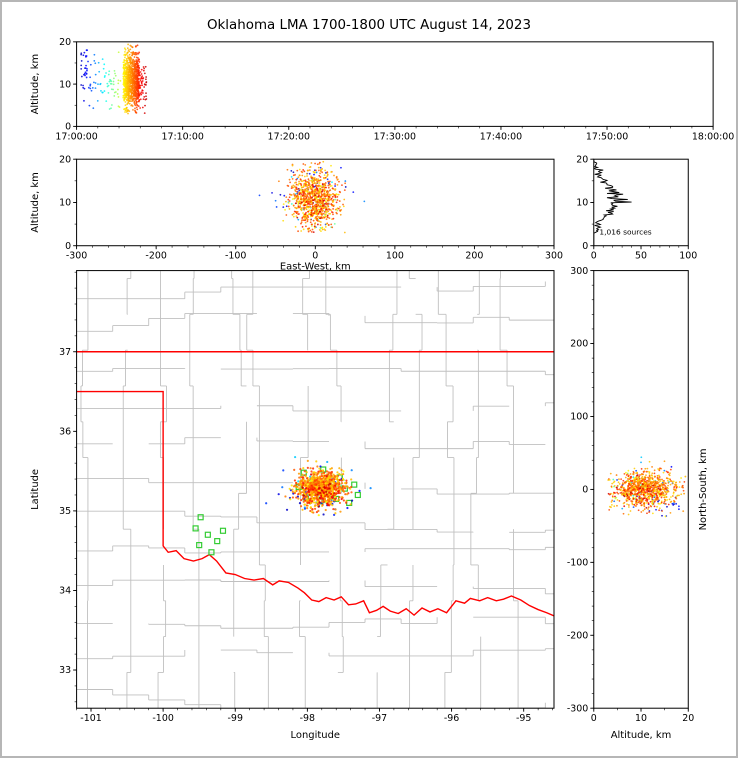 The width and height of the screenshot is (738, 758). I want to click on y-tick-label: -300, so click(577, 708).